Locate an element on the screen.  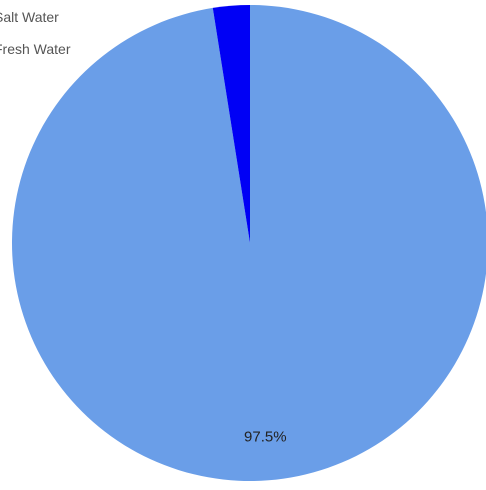
data-label-salt-water: 97.5% is located at coordinates (265, 437).